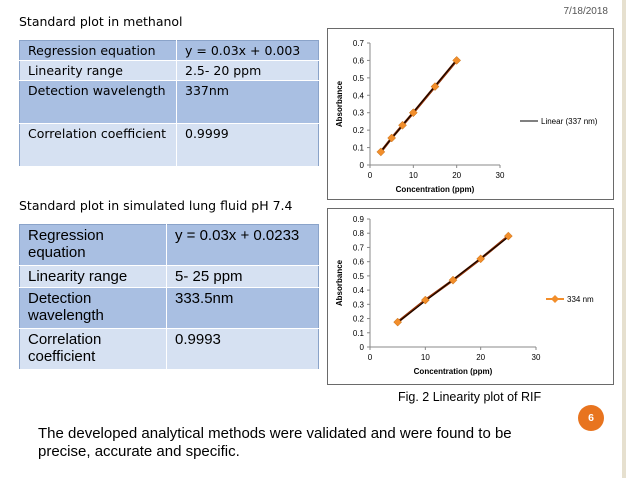 The width and height of the screenshot is (638, 478). I want to click on table-row: Regression equation y = 0.03x + 0.0233, so click(169, 245).